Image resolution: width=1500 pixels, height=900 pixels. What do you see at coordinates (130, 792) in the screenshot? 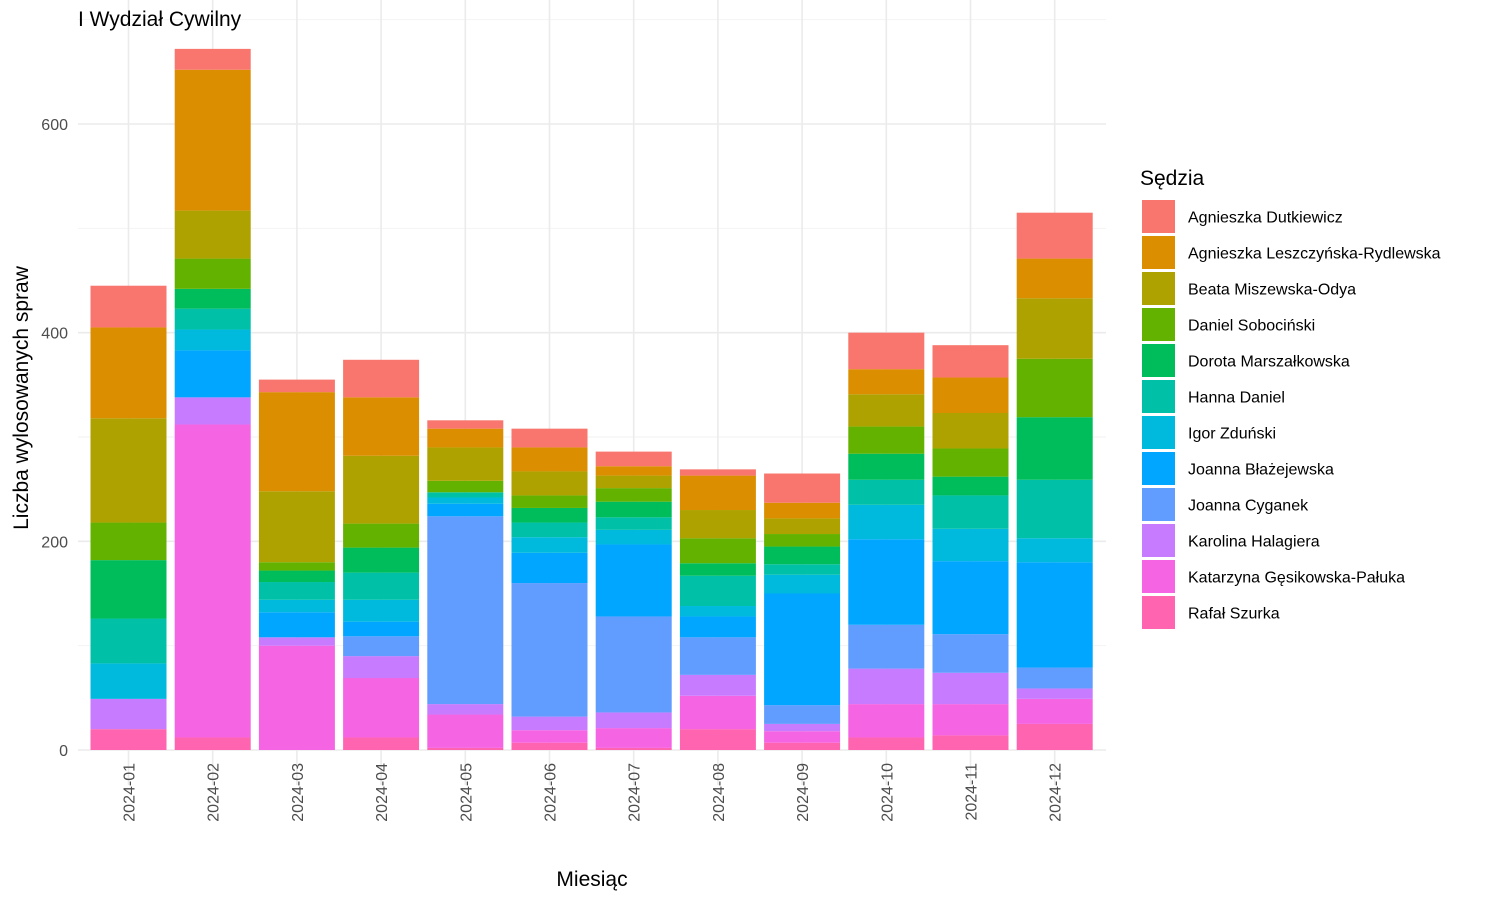
I see `x-tick-label: 2024-01` at bounding box center [130, 792].